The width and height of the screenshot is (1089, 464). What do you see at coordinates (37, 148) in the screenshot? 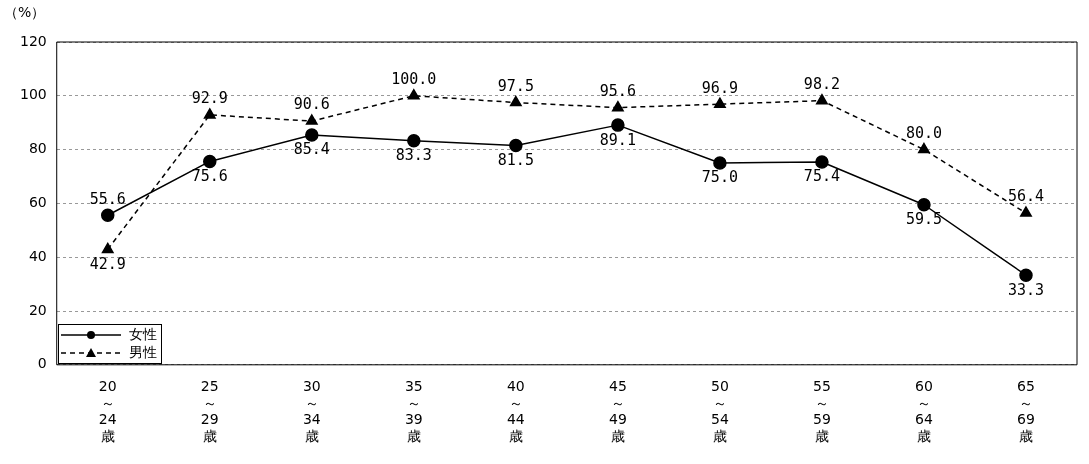
I see `y-tick-label: 80` at bounding box center [37, 148].